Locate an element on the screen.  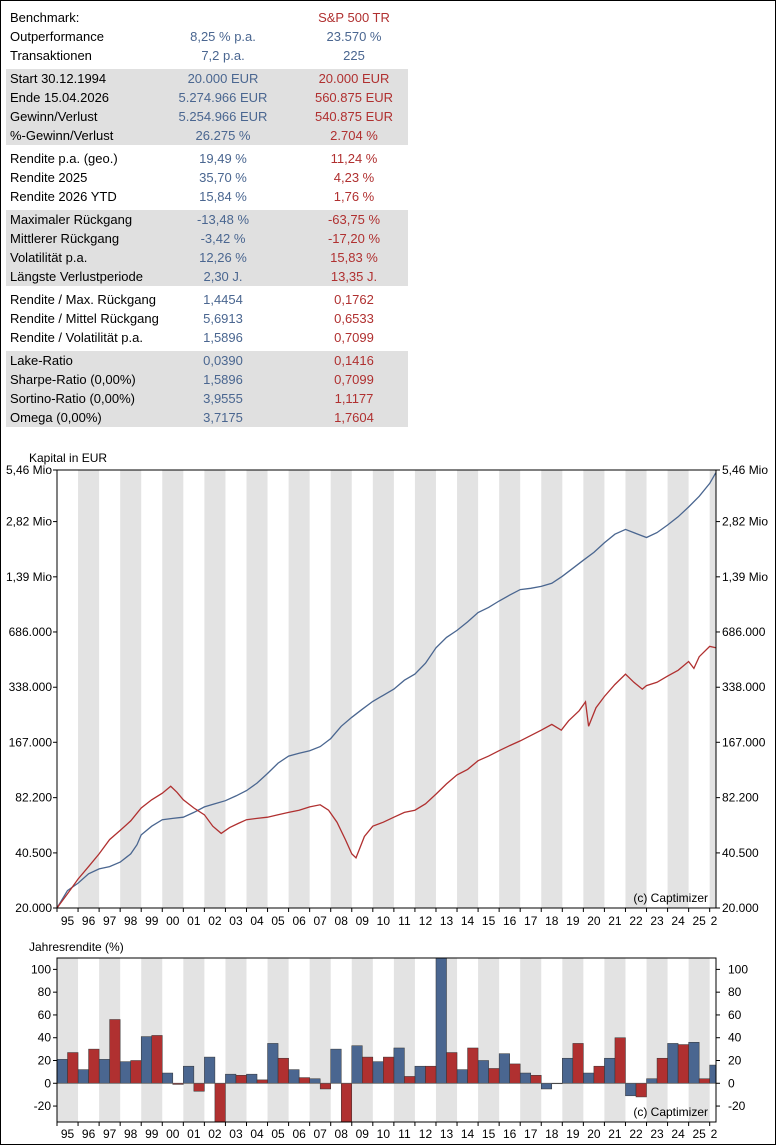
strategy-value: 5.254.966 EUR is located at coordinates (223, 116).